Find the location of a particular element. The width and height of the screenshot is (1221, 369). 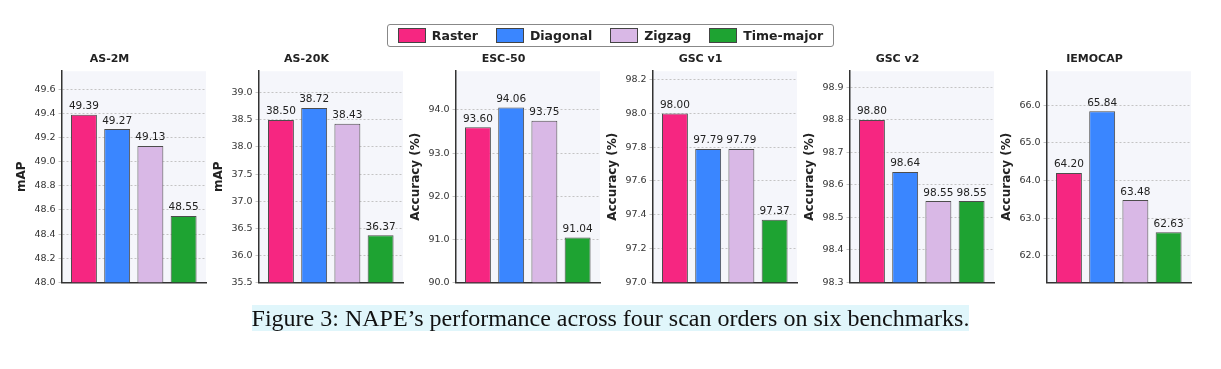

y-tick-label: 97.2 is located at coordinates (636, 247).